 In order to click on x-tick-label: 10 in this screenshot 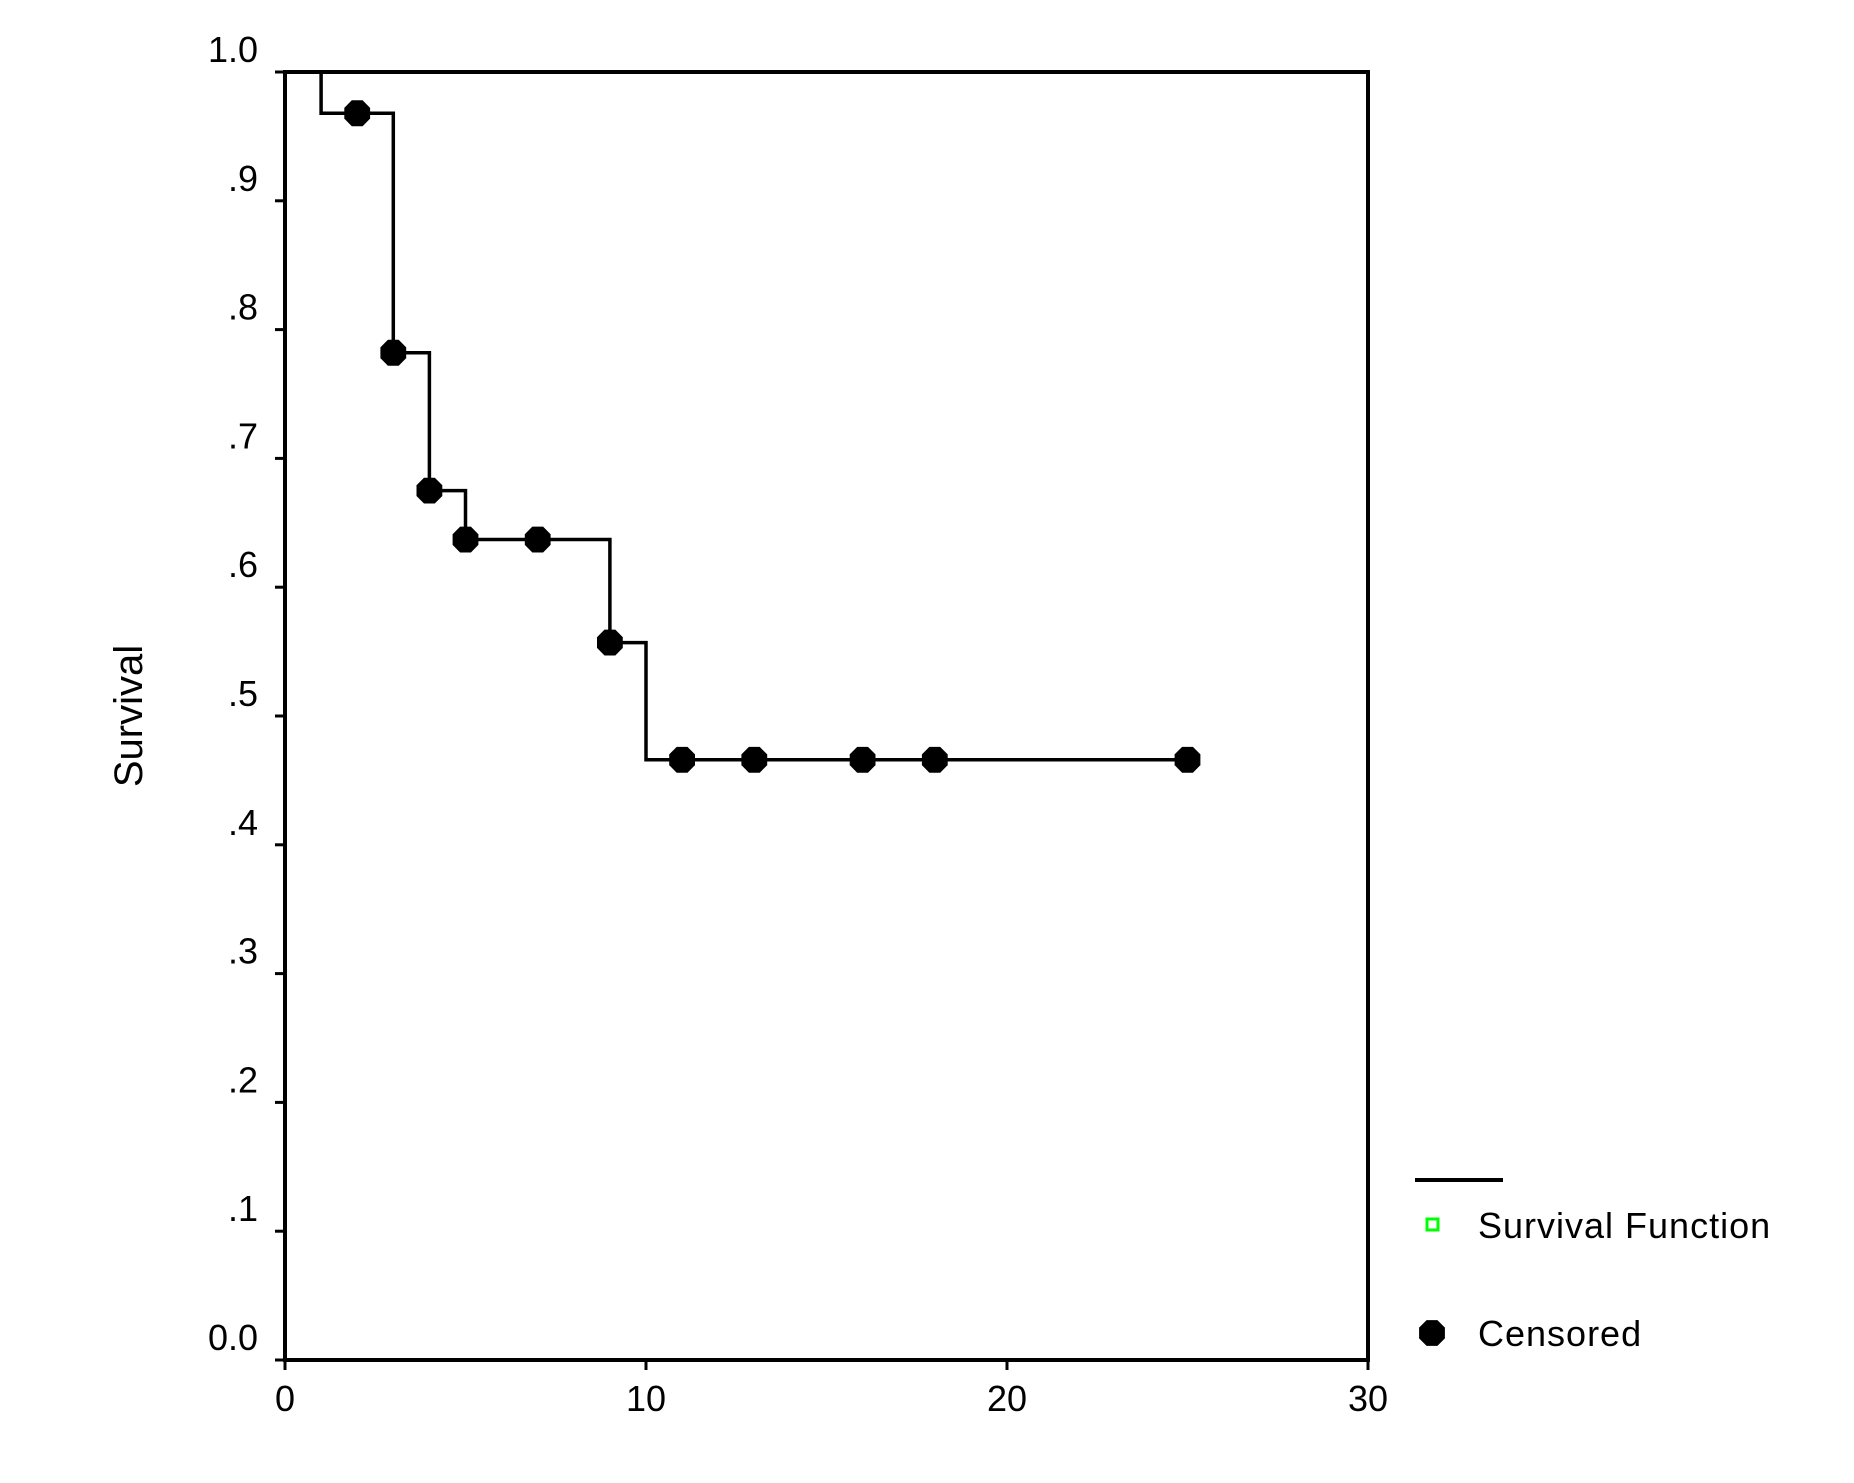, I will do `click(646, 1398)`.